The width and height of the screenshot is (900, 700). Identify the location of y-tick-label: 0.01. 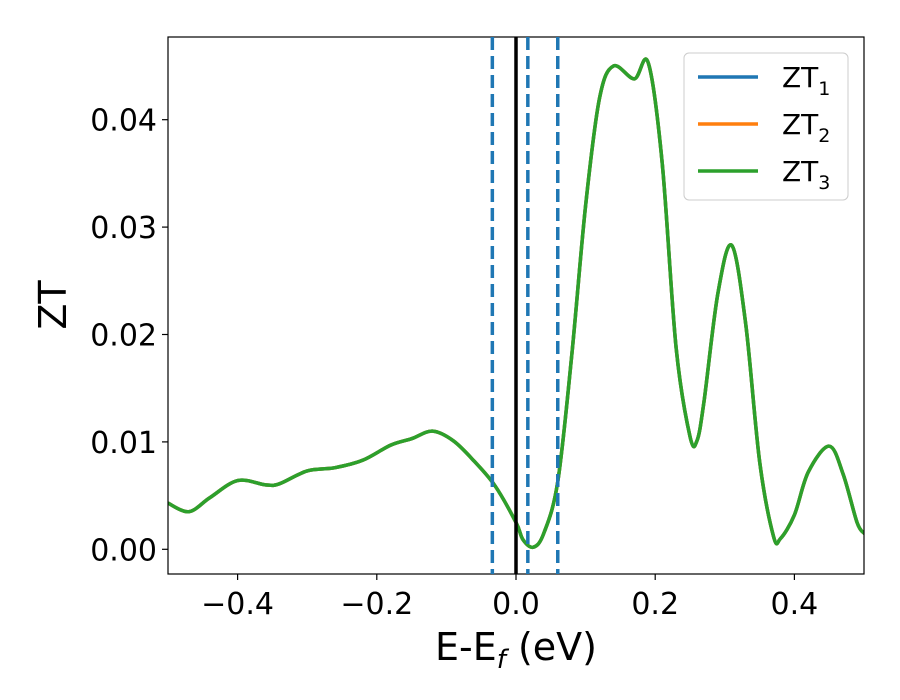
(123, 443).